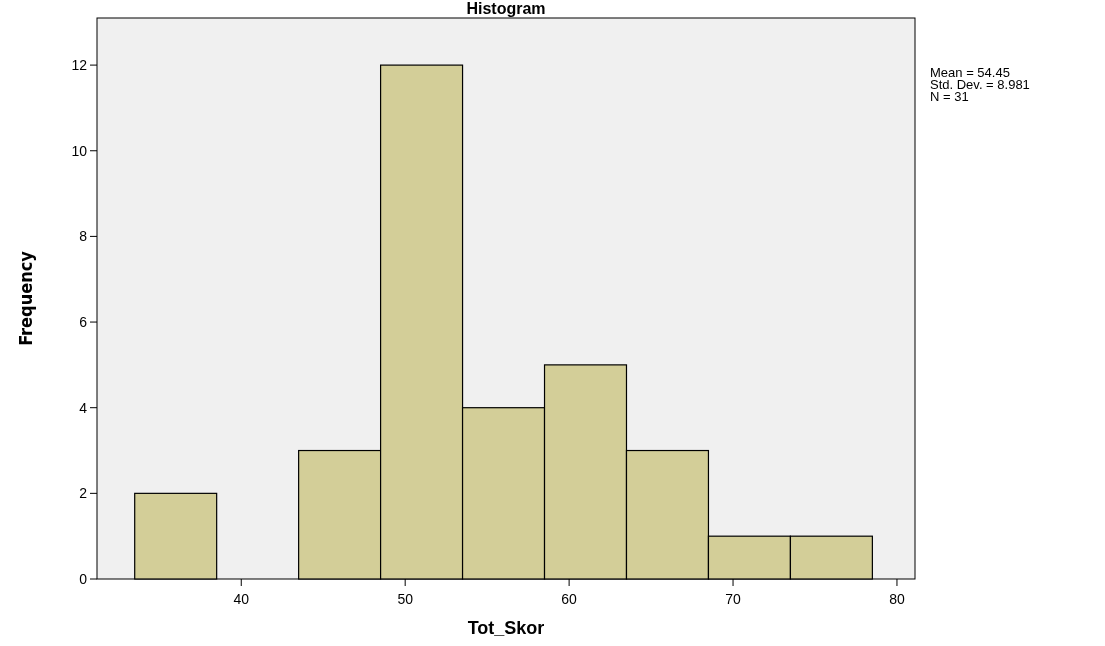 This screenshot has width=1105, height=646. I want to click on x-tick-label: 60, so click(569, 599).